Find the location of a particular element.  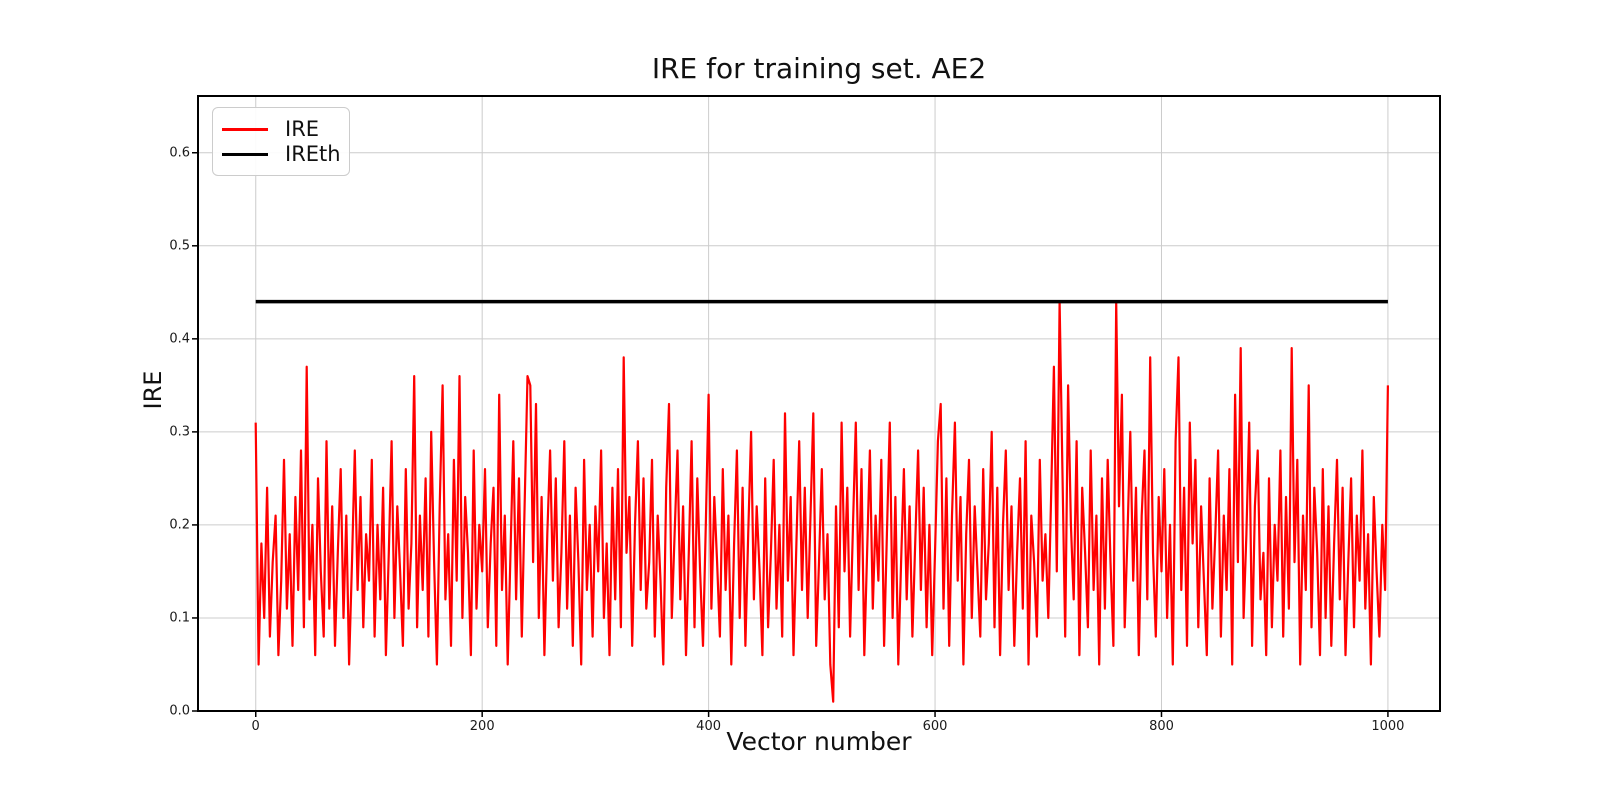

y-axis-label: IRE is located at coordinates (153, 390).